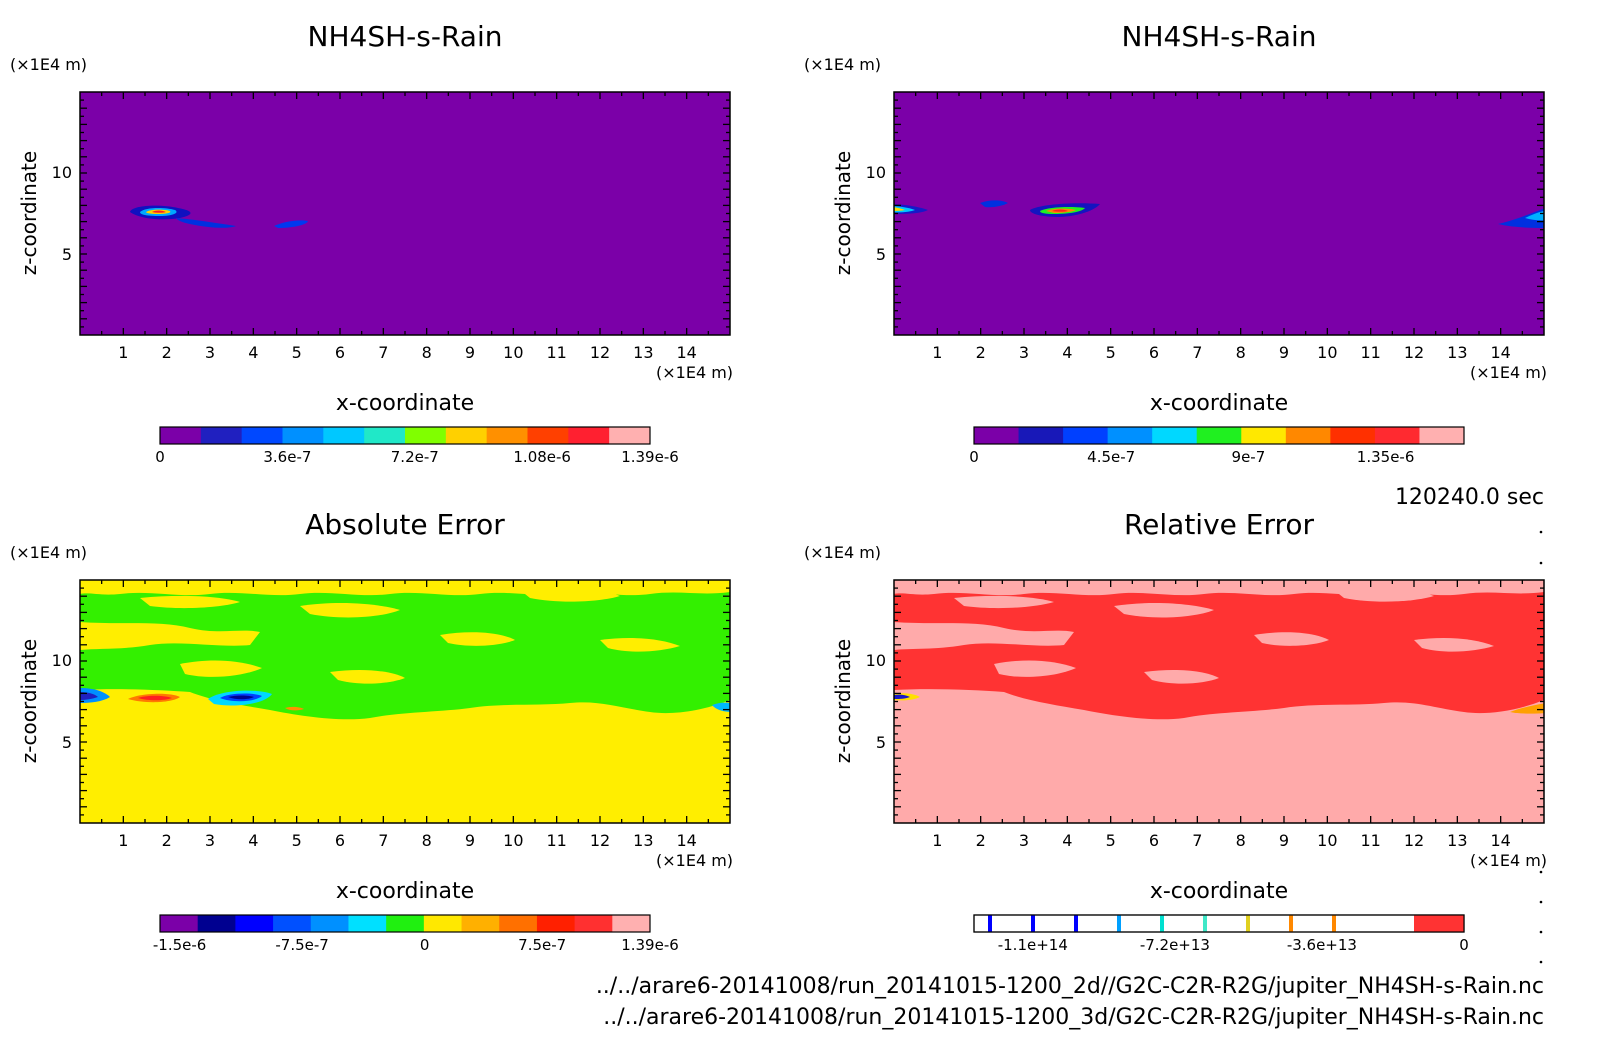 The height and width of the screenshot is (1054, 1604). Describe the element at coordinates (1439, 923) in the screenshot. I see `colorbar-zero-segment` at that location.